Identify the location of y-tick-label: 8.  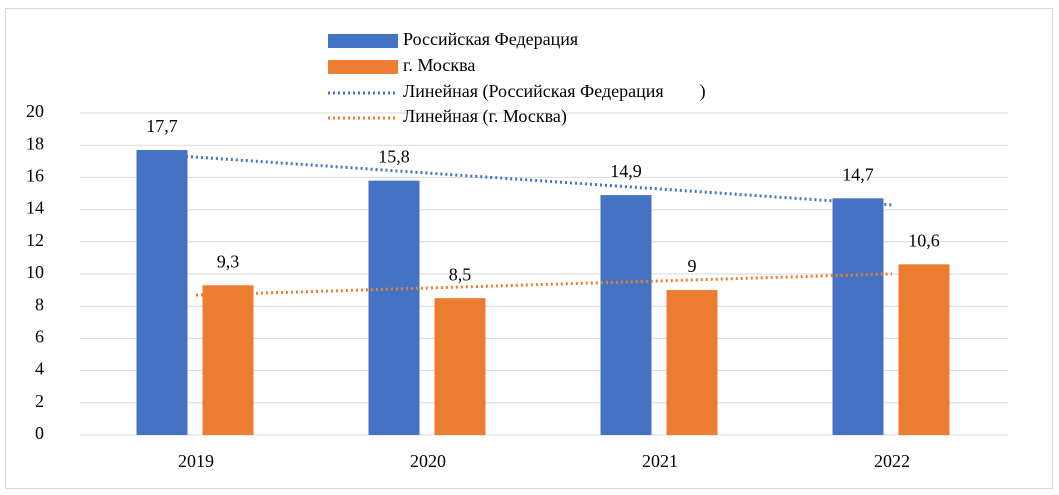
(39, 304).